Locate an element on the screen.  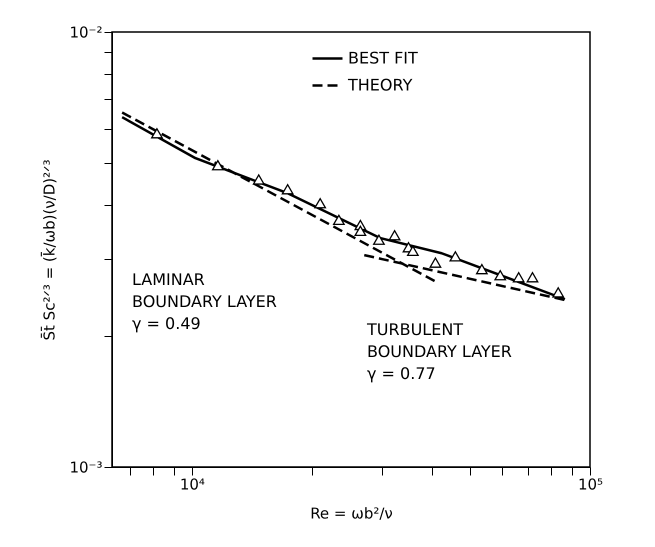
legend-label: THEORY is located at coordinates (380, 85).